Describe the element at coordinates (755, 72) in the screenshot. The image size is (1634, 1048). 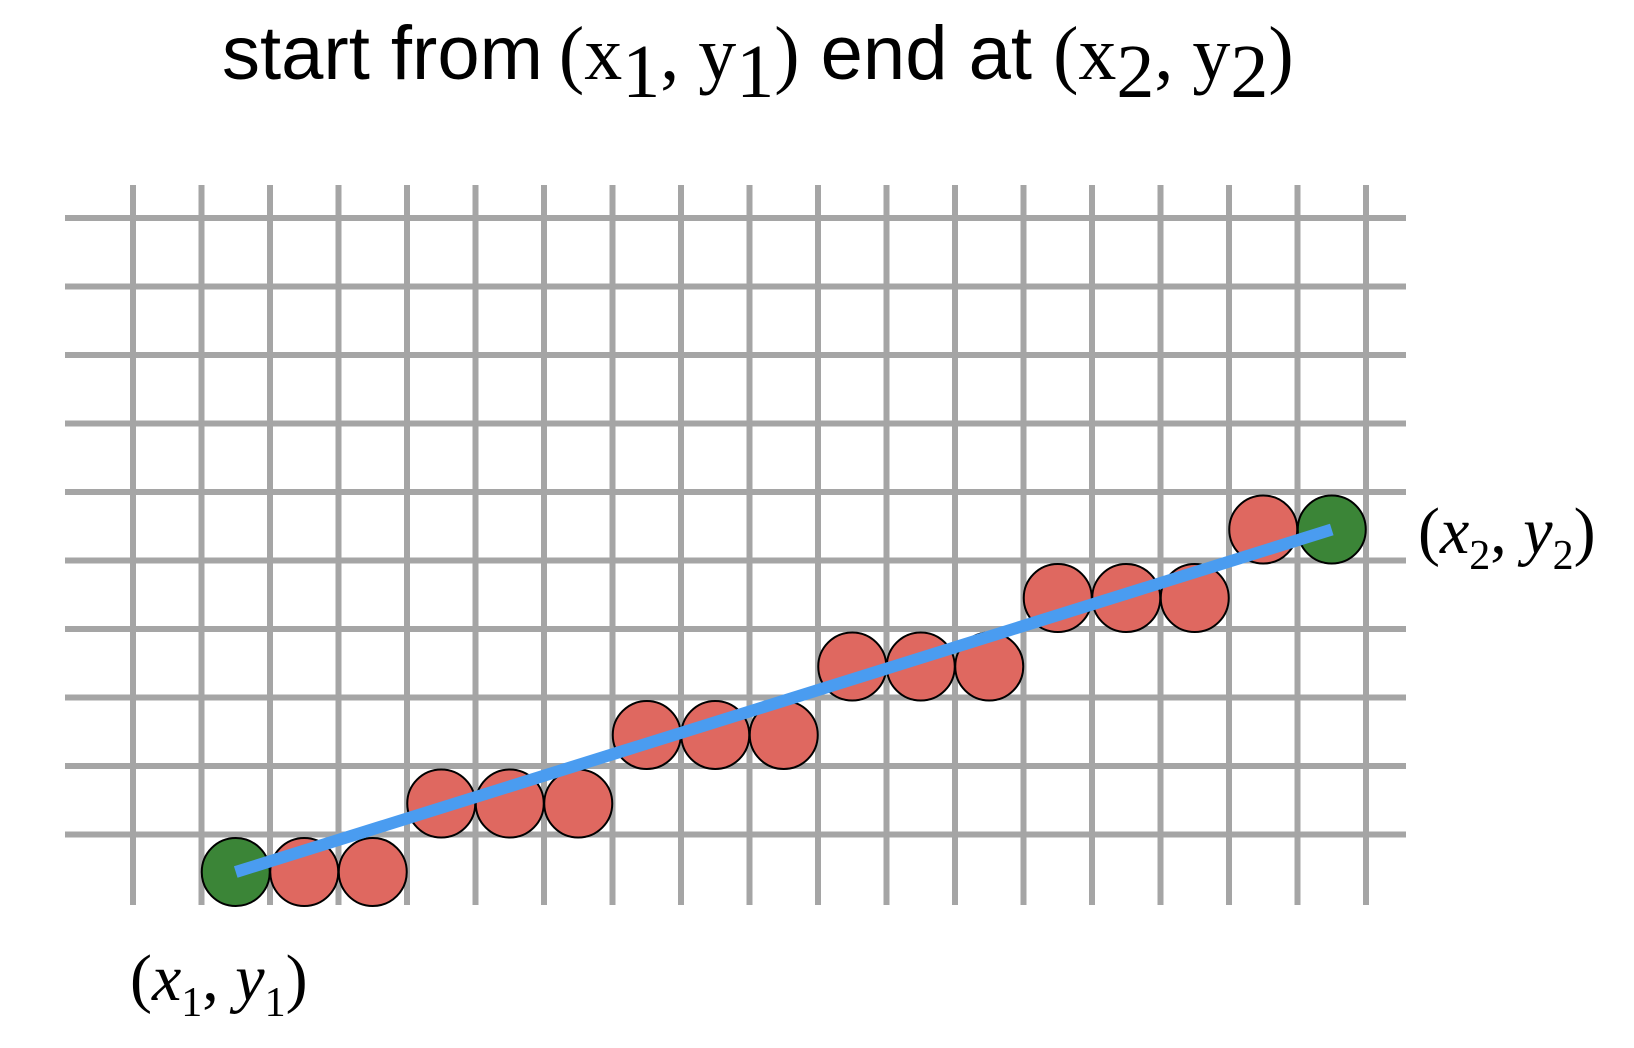
I see `title-p1-y-sub: 1` at that location.